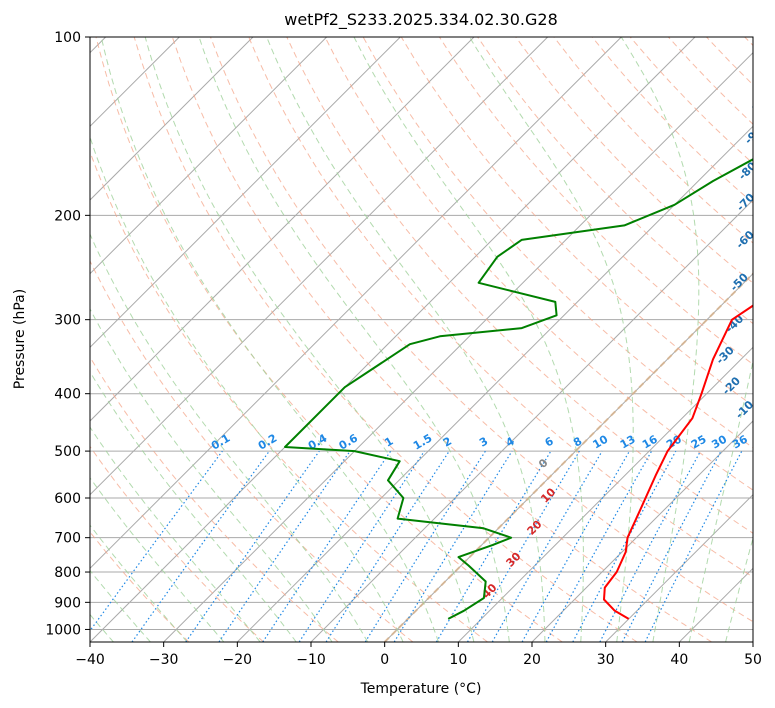 The width and height of the screenshot is (775, 708). What do you see at coordinates (753, 135) in the screenshot?
I see `dry-adiabat-label: -90` at bounding box center [753, 135].